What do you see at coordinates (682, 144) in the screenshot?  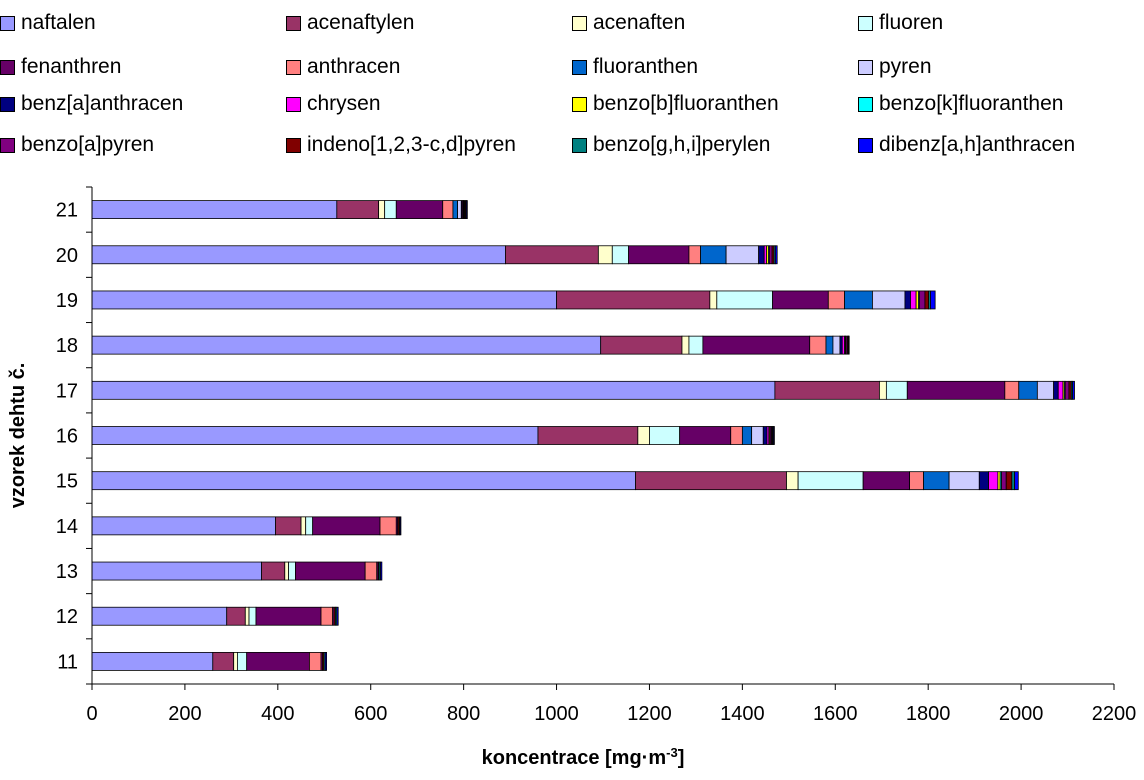 I see `legend-label: benzo[g,h,i]perylen` at bounding box center [682, 144].